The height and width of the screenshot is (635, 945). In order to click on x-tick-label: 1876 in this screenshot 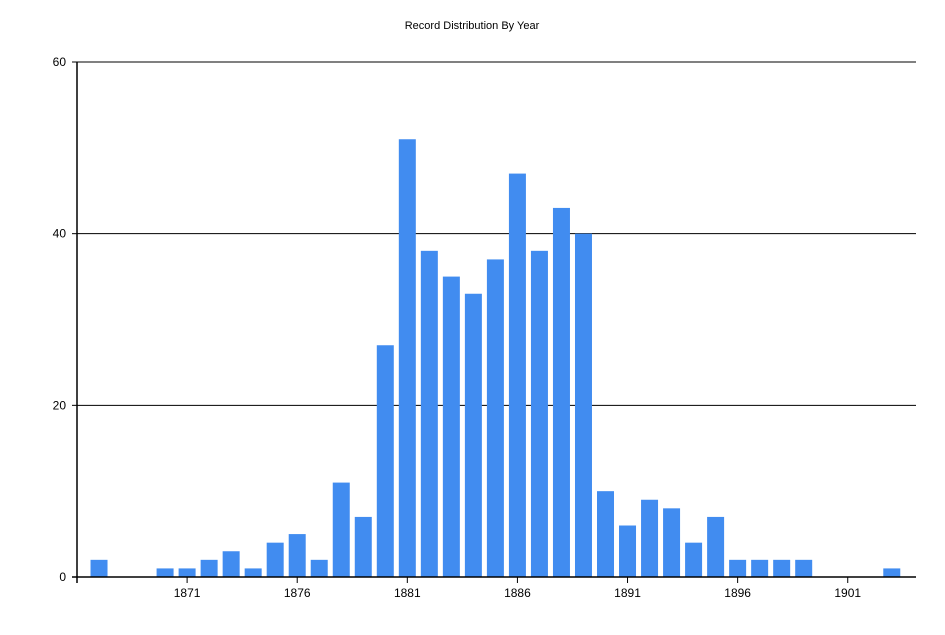, I will do `click(297, 593)`.